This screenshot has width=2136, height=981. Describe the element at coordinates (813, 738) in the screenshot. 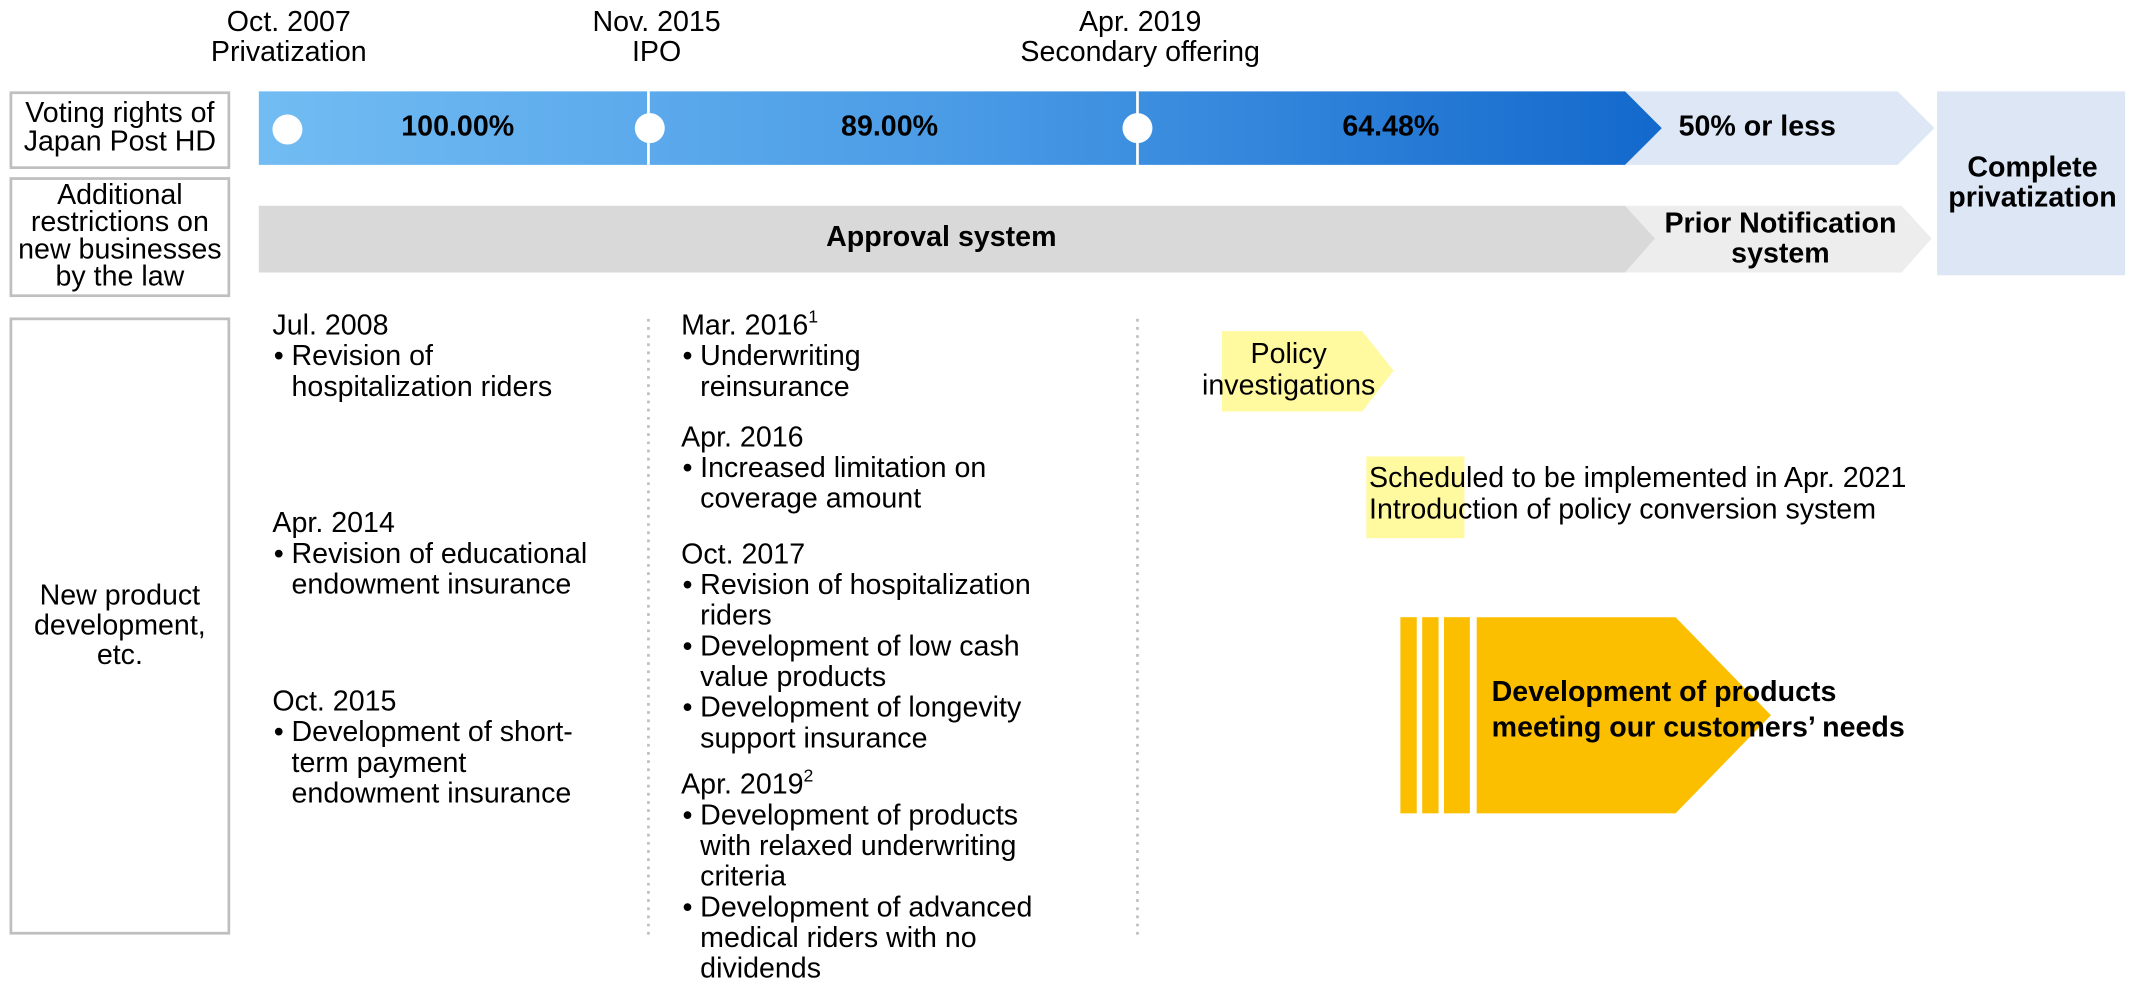

I see `entry-item: support insurance` at that location.